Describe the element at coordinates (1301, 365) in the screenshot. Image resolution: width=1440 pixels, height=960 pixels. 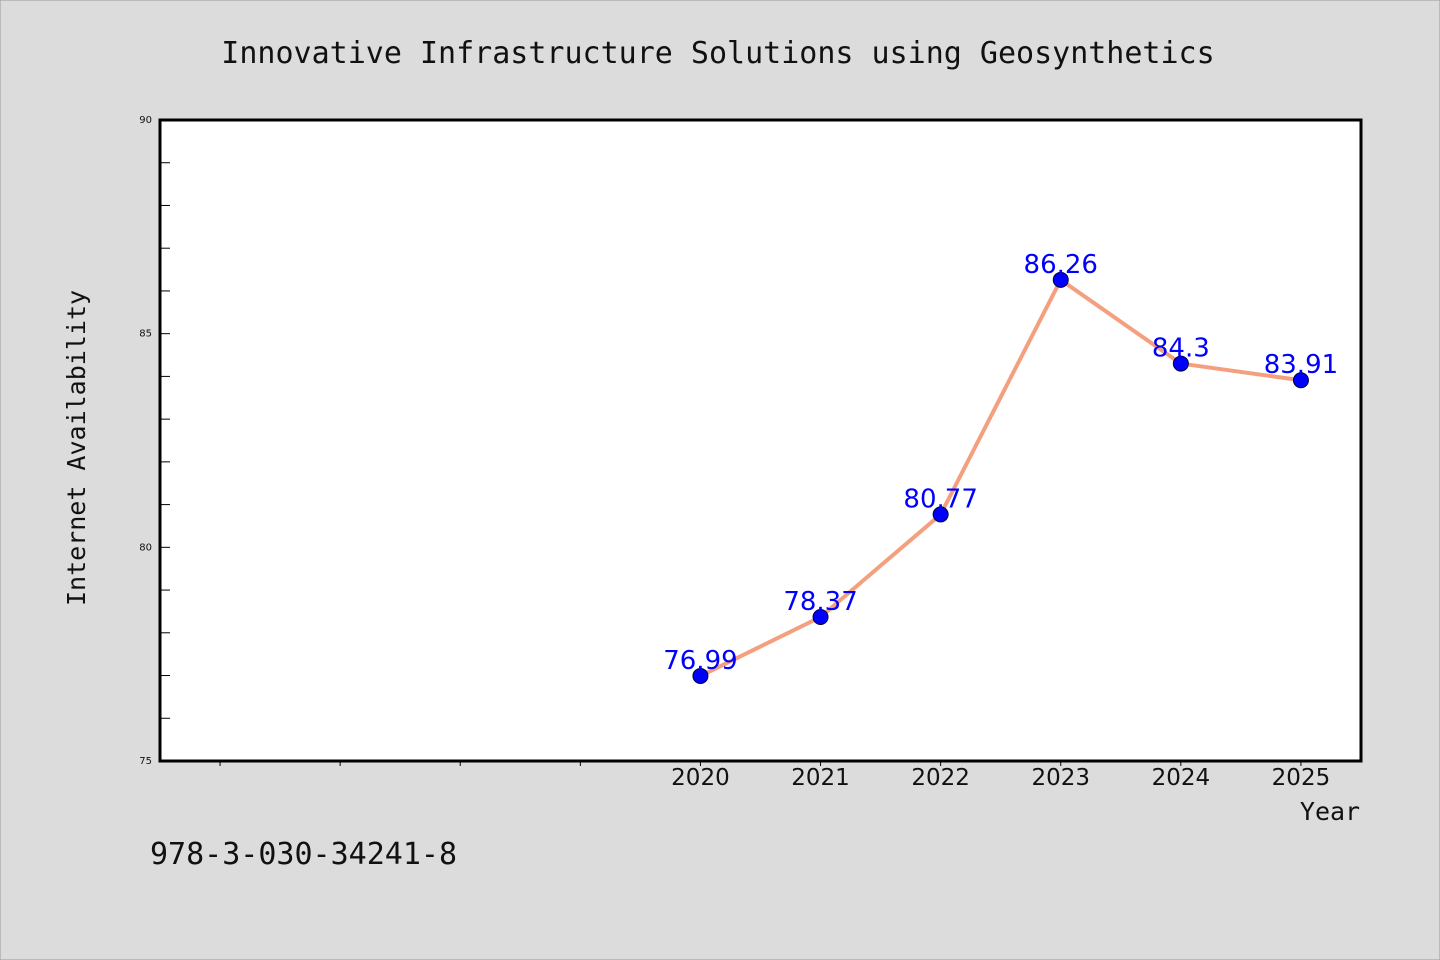
I see `data-label: 83.91` at that location.